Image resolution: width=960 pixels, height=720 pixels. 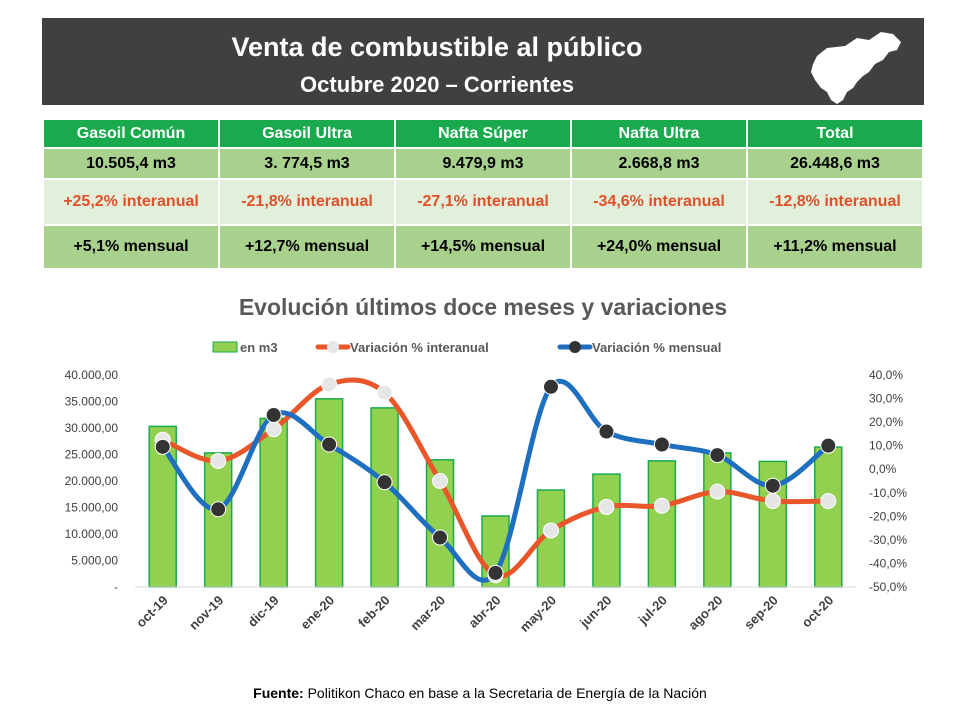 What do you see at coordinates (307, 163) in the screenshot?
I see `volume-cell: 3. 774,5 m3` at bounding box center [307, 163].